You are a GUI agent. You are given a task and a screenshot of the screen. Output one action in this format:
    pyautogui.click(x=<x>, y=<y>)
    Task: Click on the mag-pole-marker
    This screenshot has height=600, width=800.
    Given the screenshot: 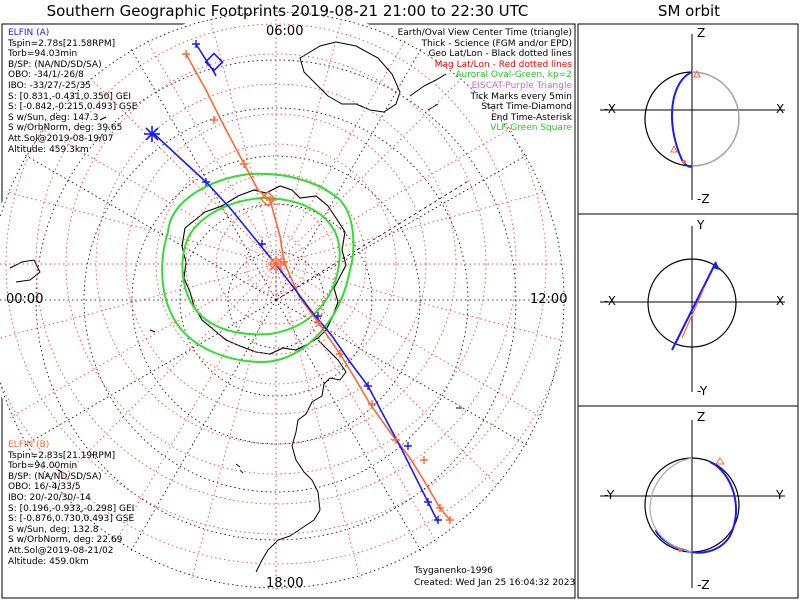 What is the action you would take?
    pyautogui.click(x=276, y=264)
    